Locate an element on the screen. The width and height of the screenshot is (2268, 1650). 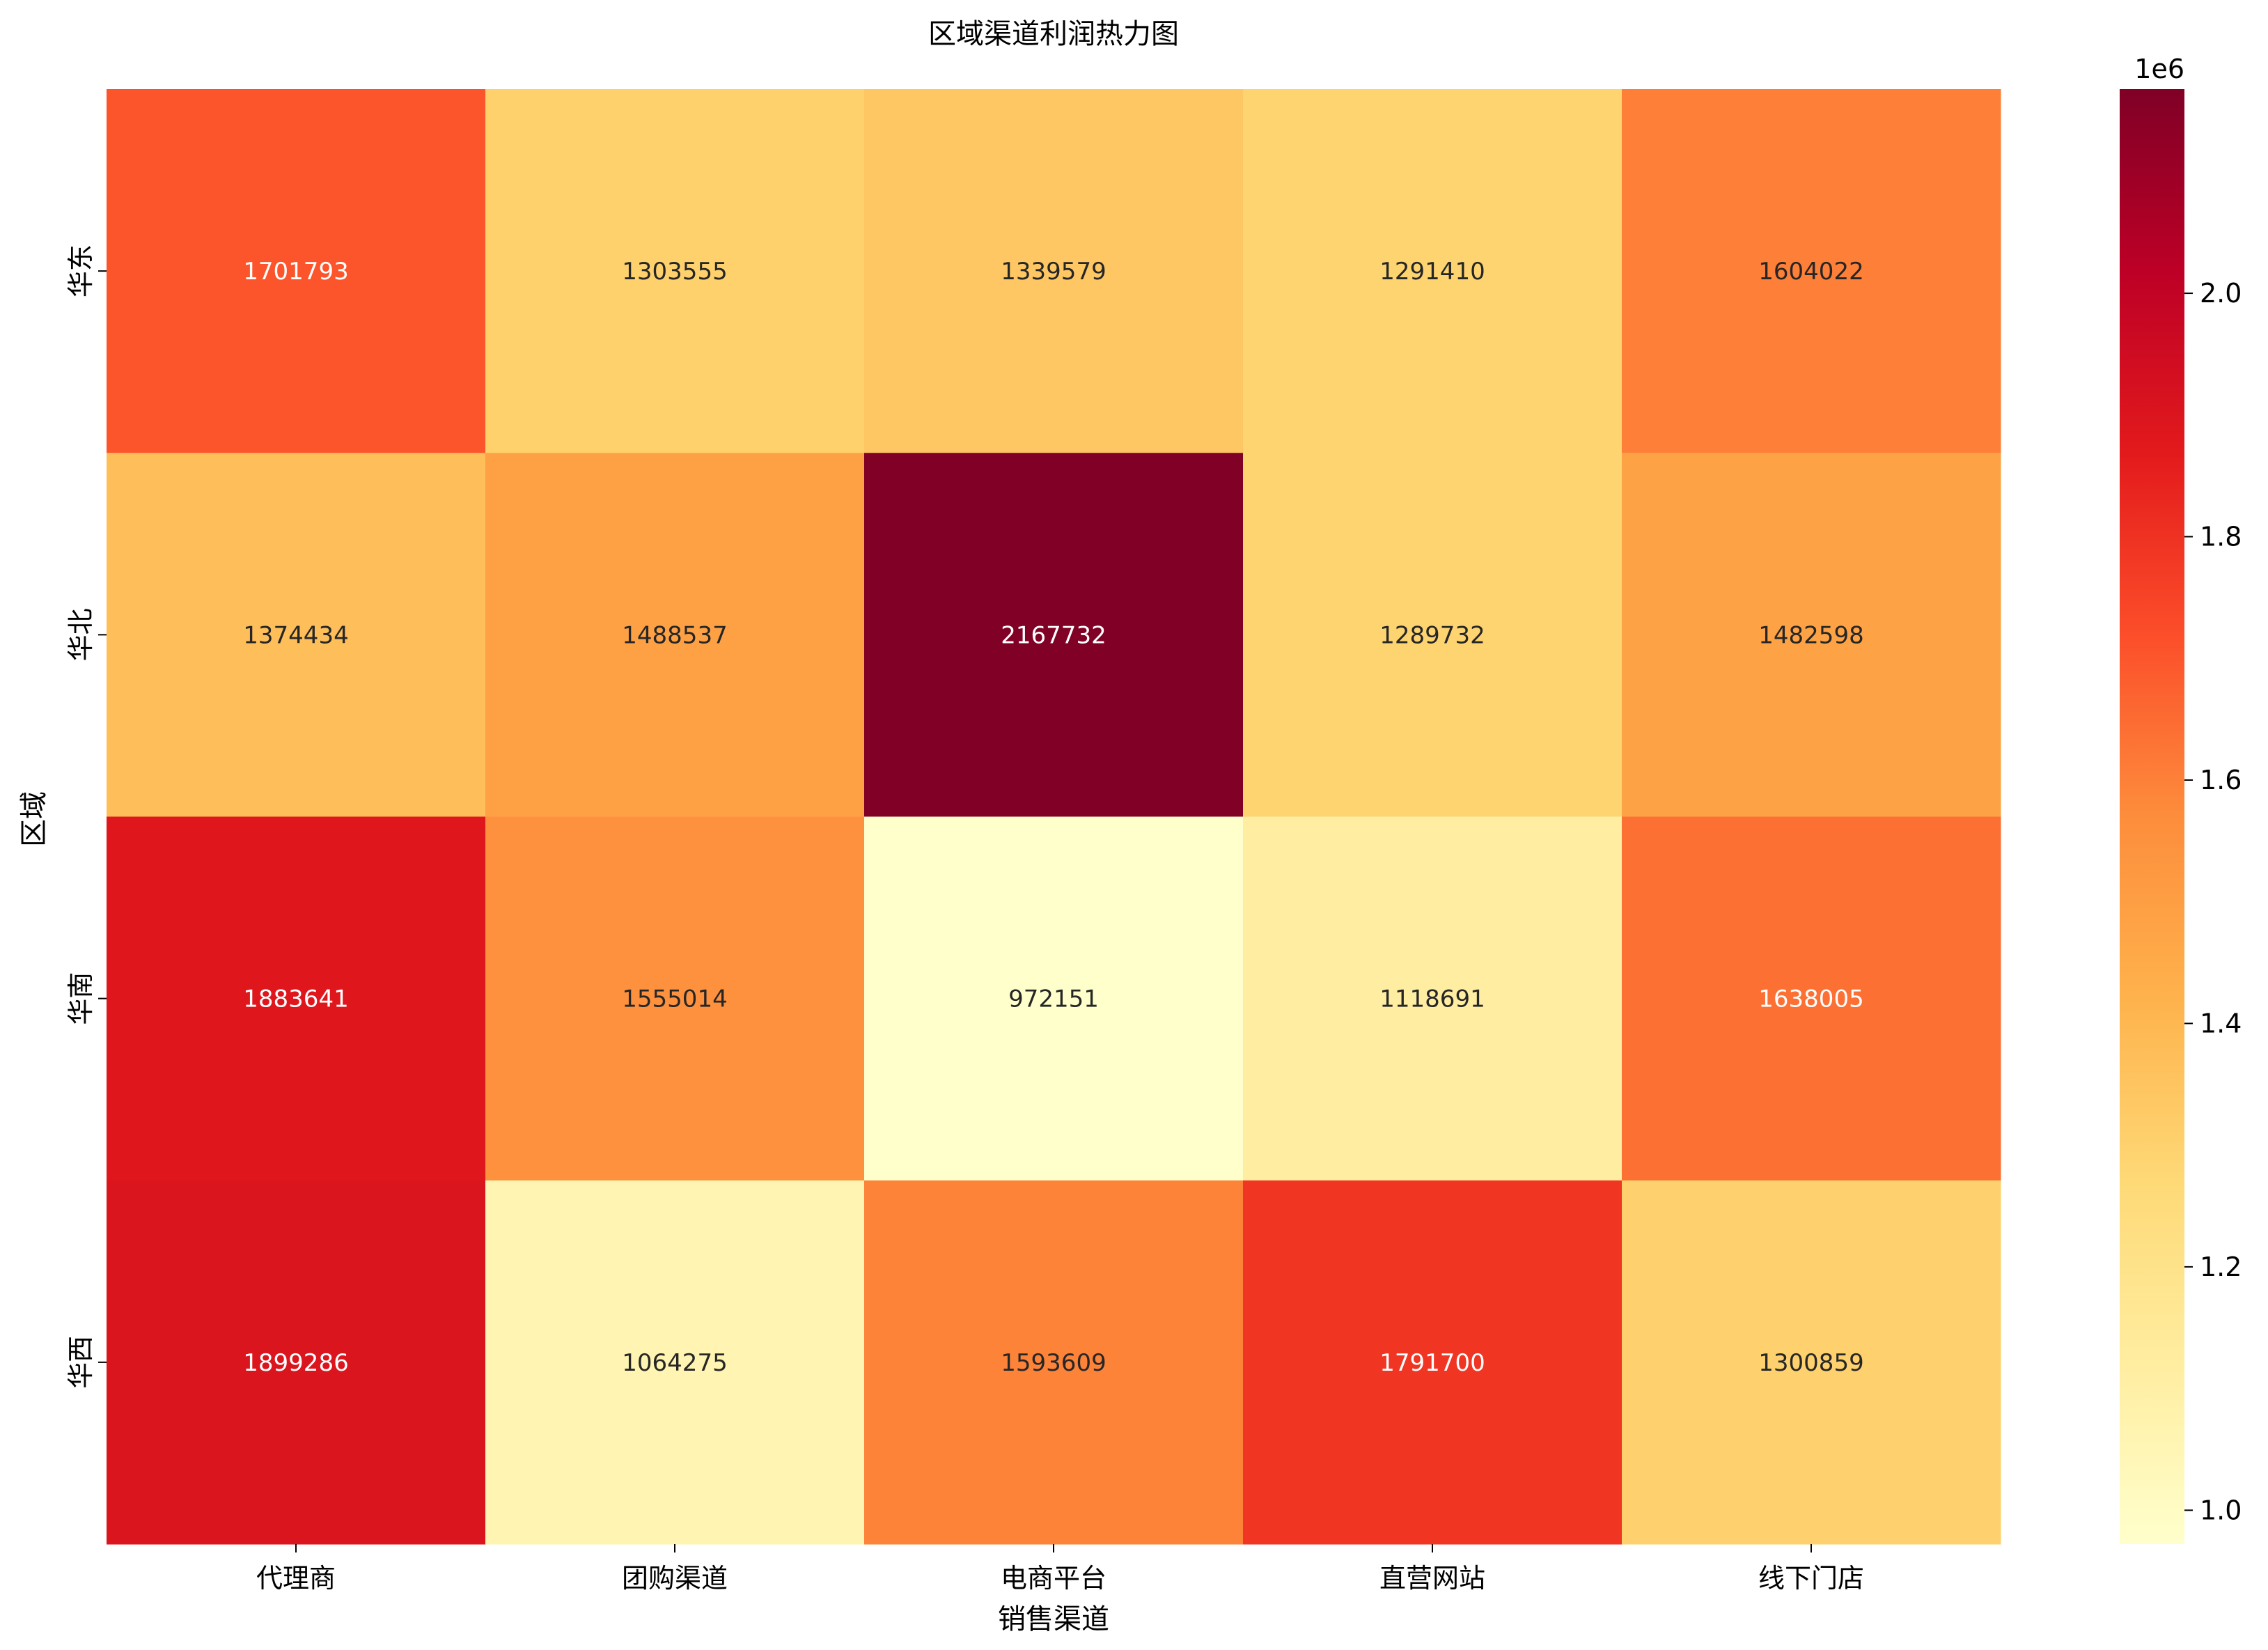
colorbar-tick-label: 1.6 is located at coordinates (2221, 780).